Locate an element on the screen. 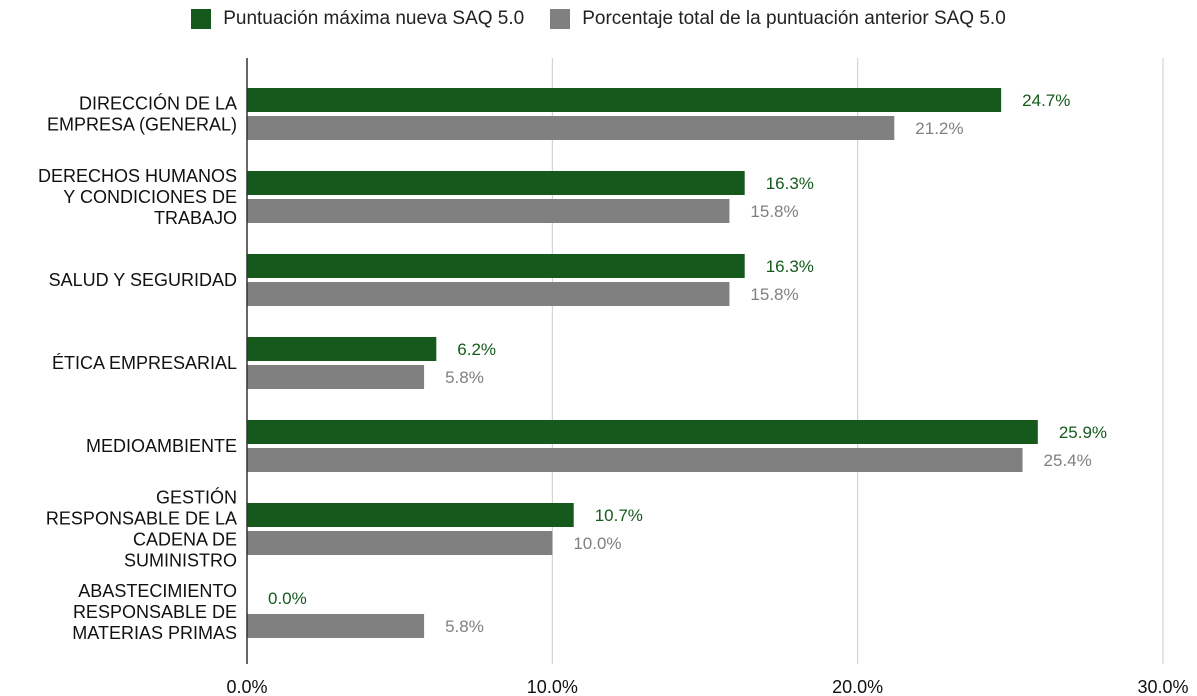  category-label-1-line-1: DIRECCIÓN DE LA is located at coordinates (158, 103).